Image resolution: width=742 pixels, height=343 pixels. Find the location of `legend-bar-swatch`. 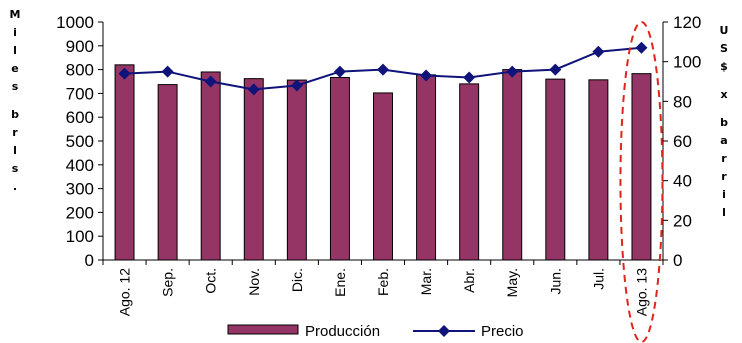

legend-bar-swatch is located at coordinates (263, 329).